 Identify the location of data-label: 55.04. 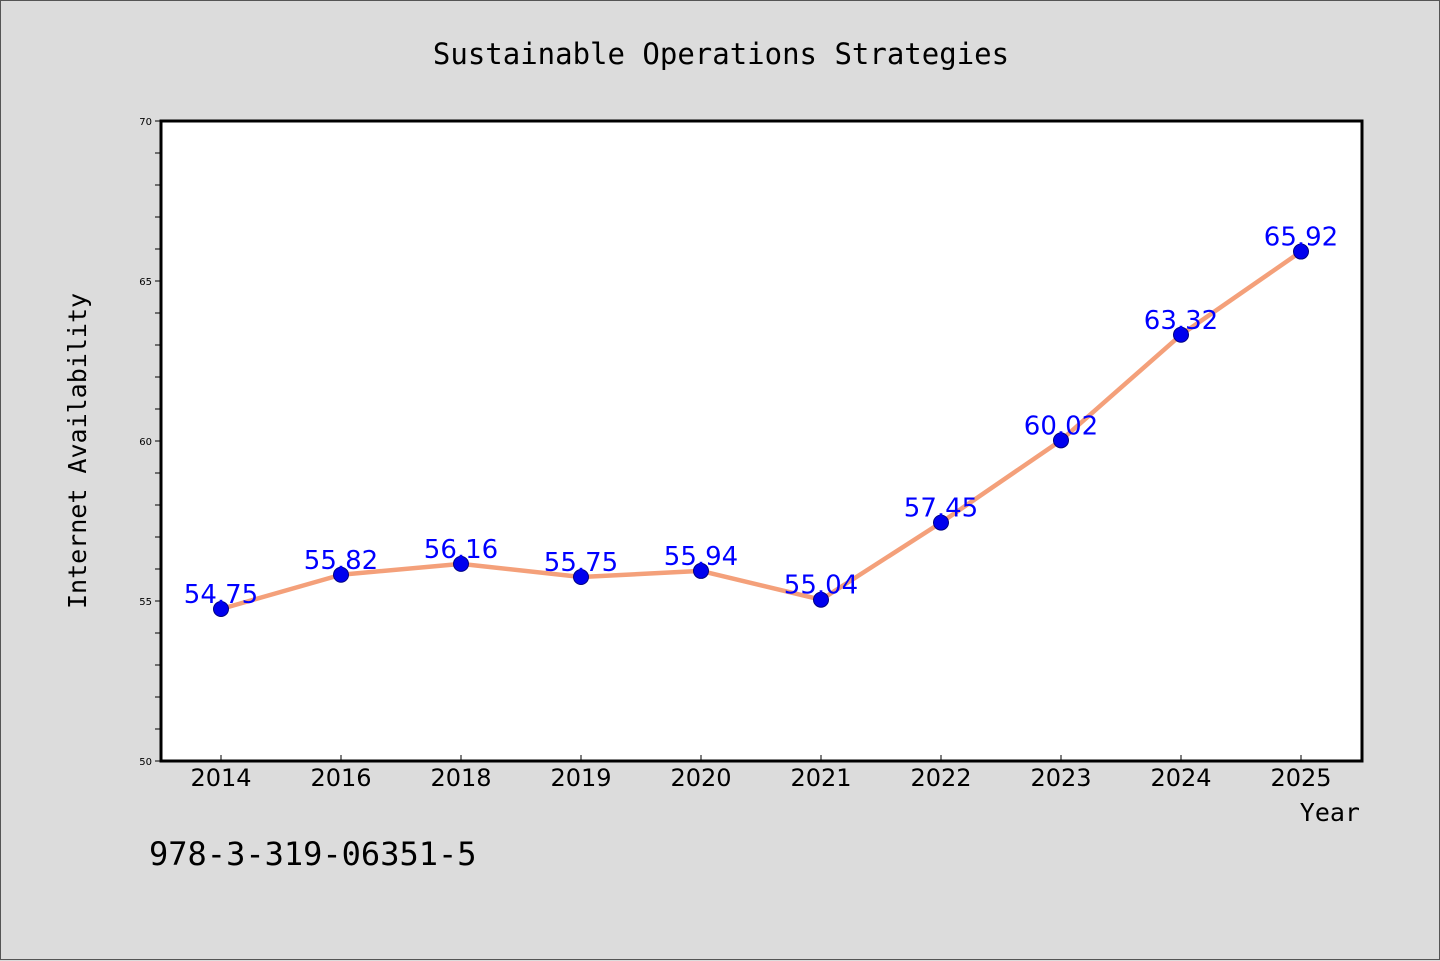
(821, 586).